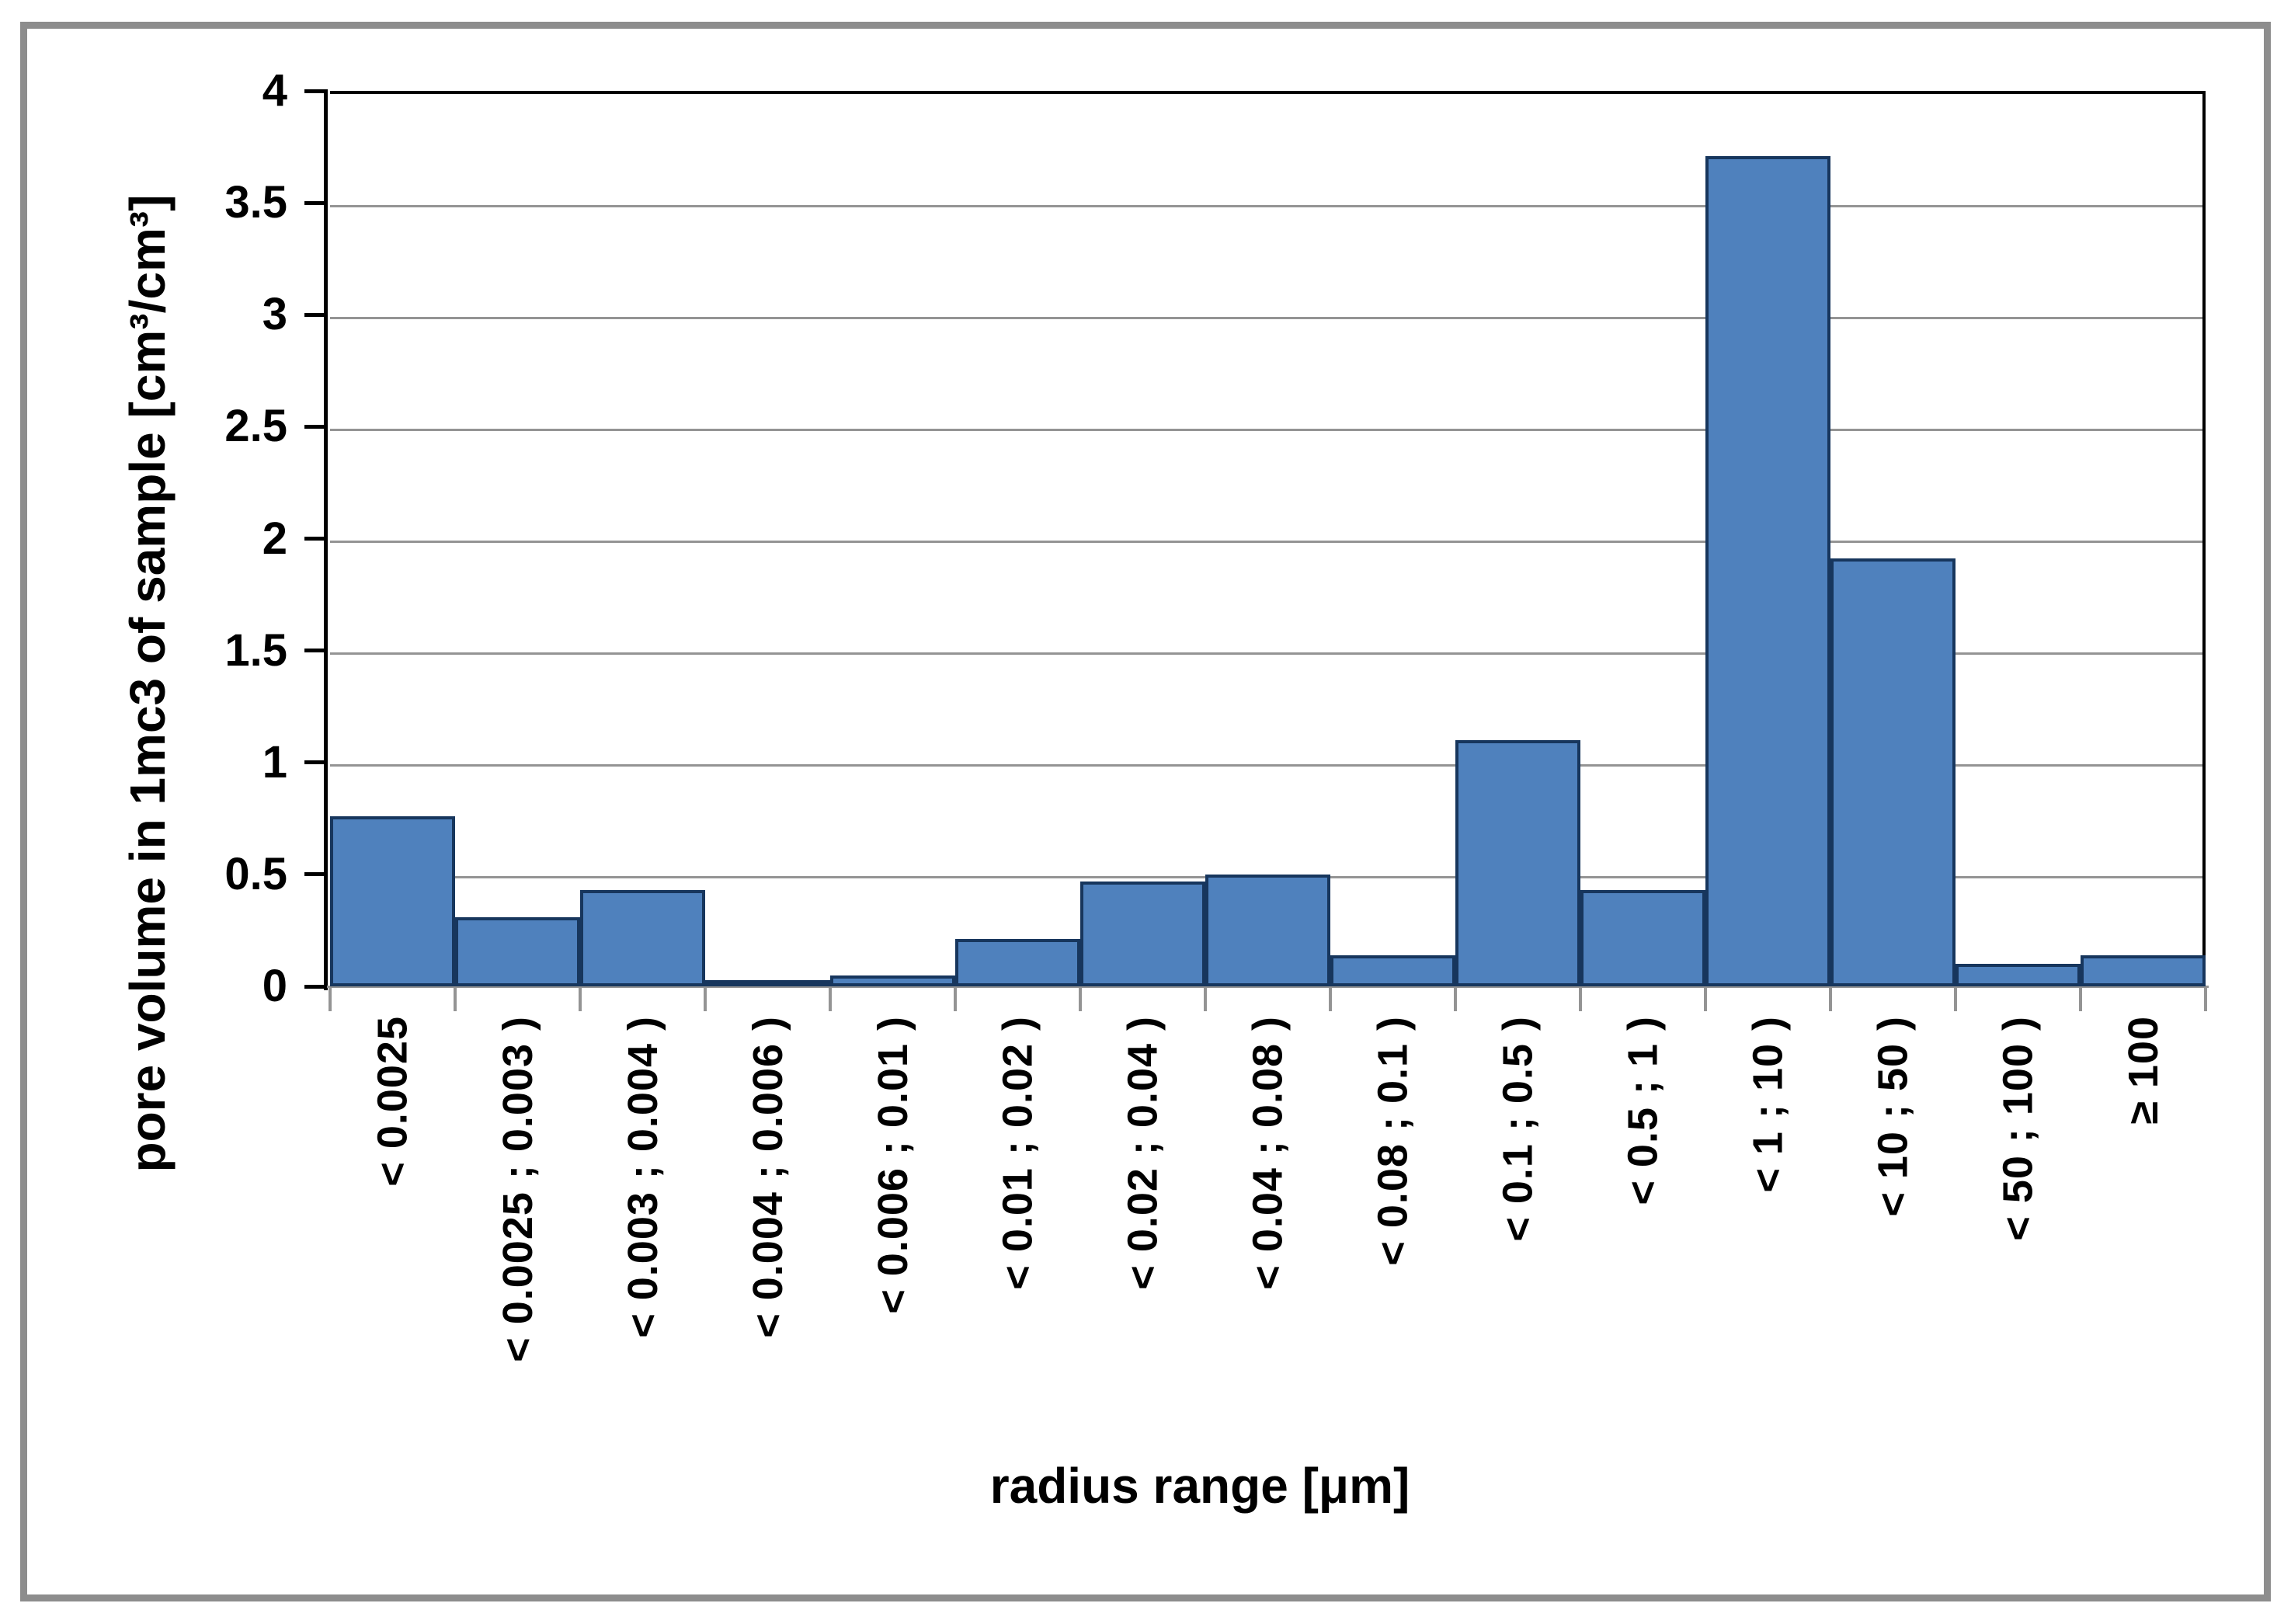  Describe the element at coordinates (1768, 1104) in the screenshot. I see `x-category-label-text: < 1 ; 10 )` at that location.